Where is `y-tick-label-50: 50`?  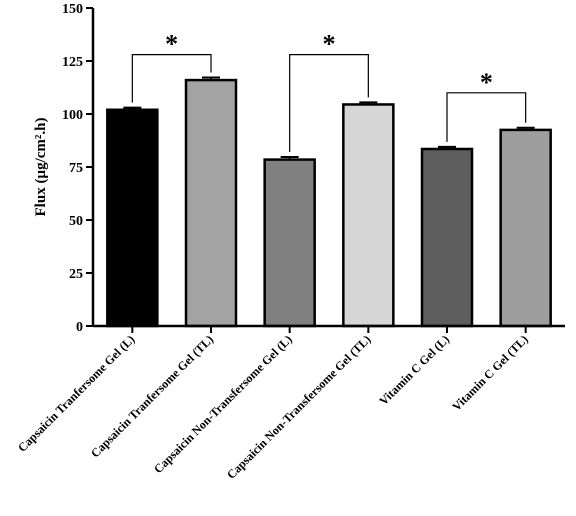 y-tick-label-50: 50 is located at coordinates (76, 221).